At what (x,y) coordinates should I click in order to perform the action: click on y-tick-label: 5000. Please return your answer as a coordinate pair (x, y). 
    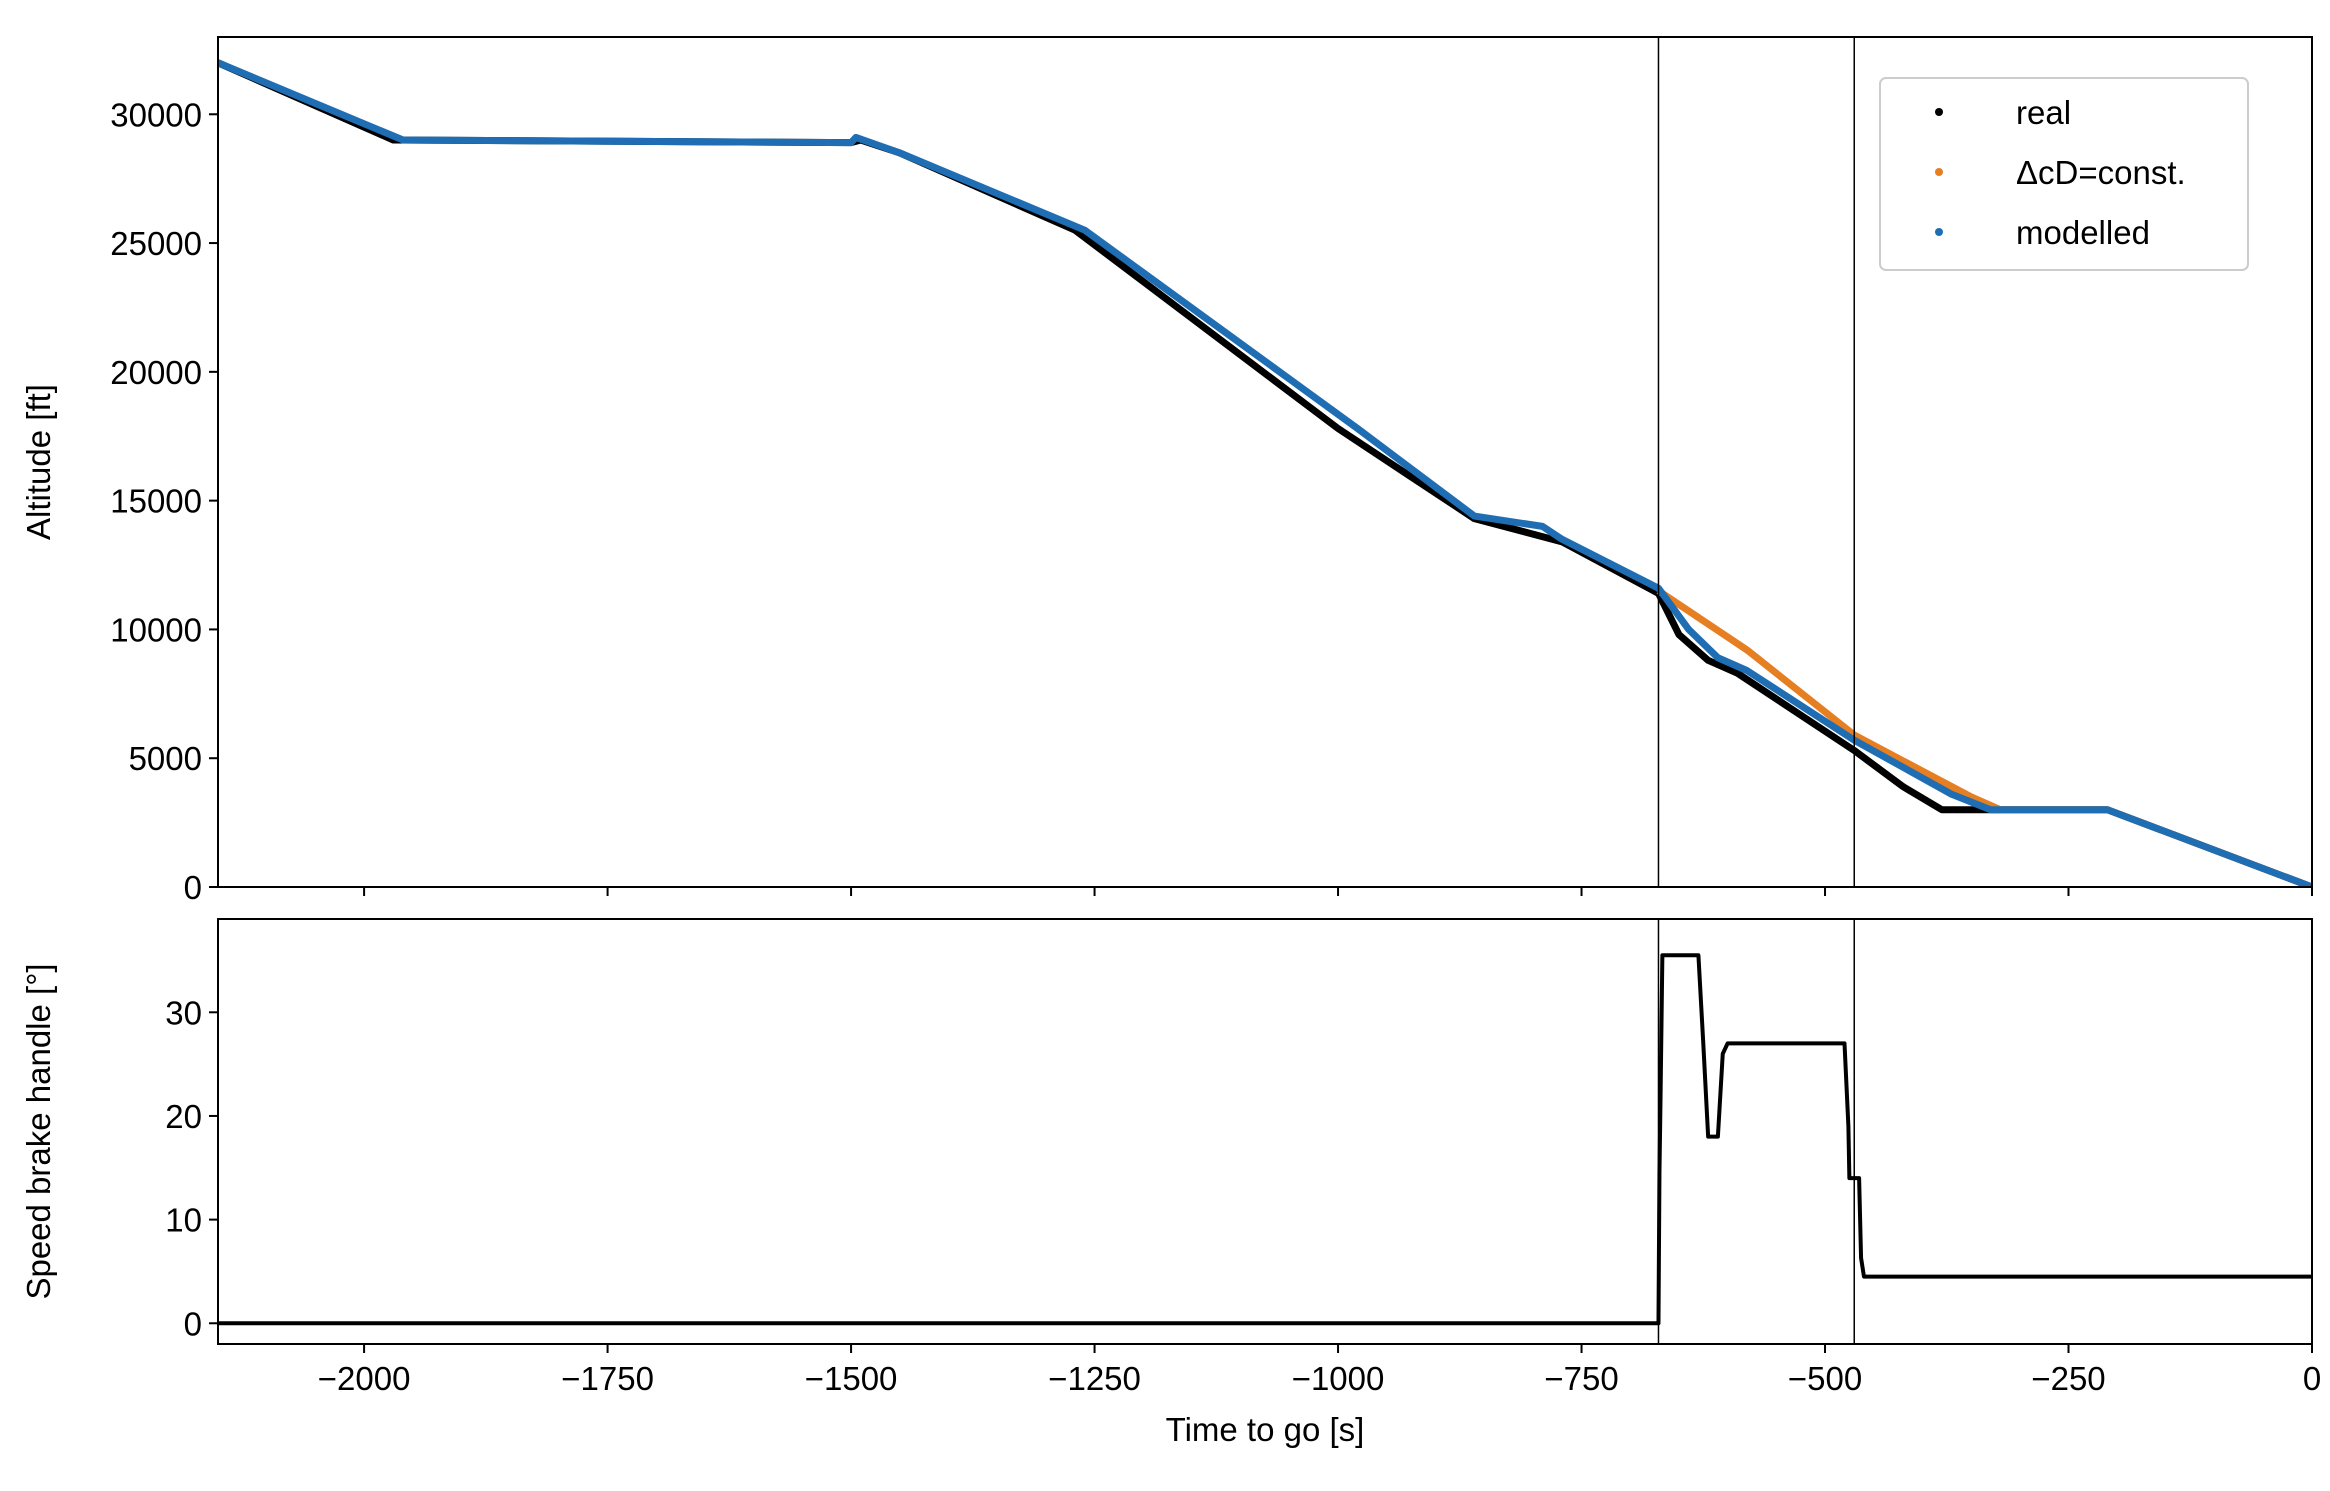
    Looking at the image, I should click on (165, 758).